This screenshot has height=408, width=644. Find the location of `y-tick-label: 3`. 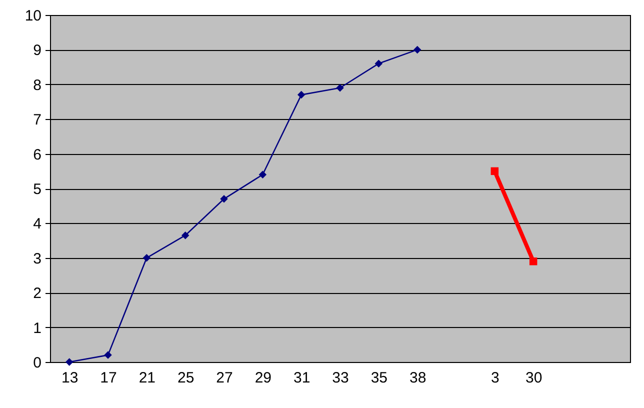

y-tick-label: 3 is located at coordinates (37, 259).